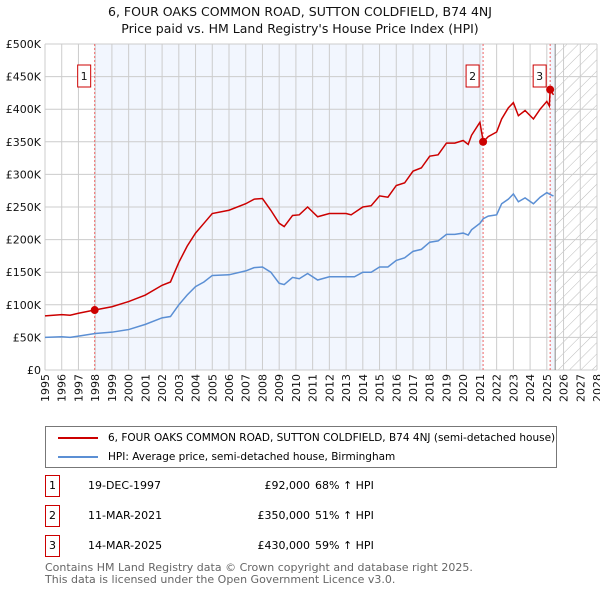  I want to click on x-tick-label: 2009, so click(279, 388).